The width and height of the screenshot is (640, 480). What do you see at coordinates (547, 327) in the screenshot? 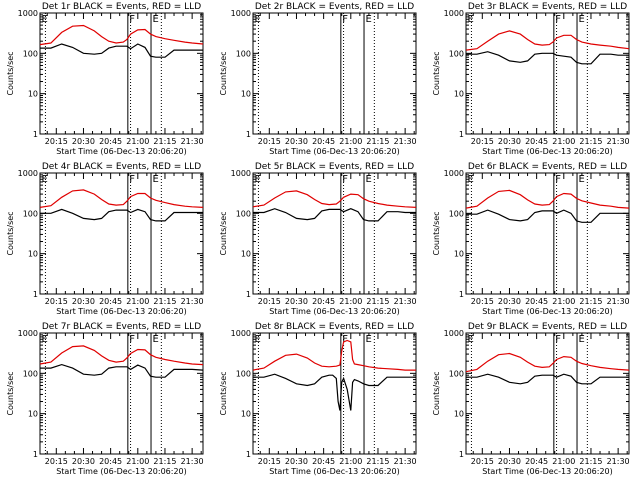
I see `panel-title: Det 9r BLACK = Events, RED = LLD` at bounding box center [547, 327].